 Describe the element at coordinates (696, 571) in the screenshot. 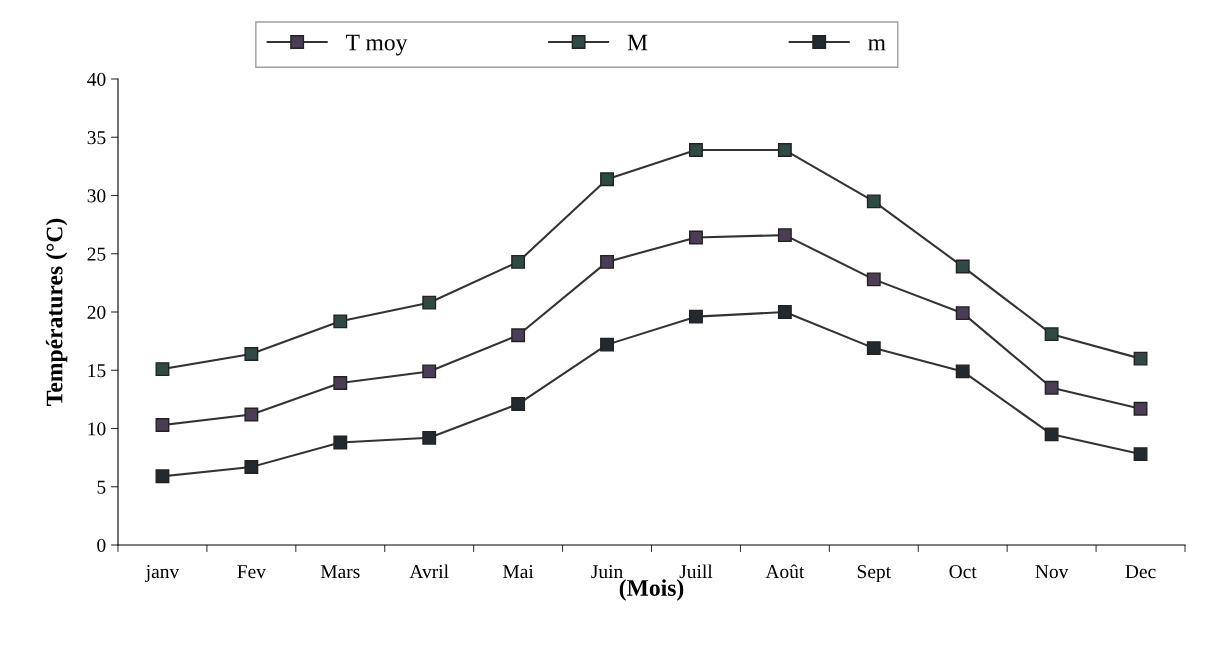

I see `x-tick-label: Juill` at that location.